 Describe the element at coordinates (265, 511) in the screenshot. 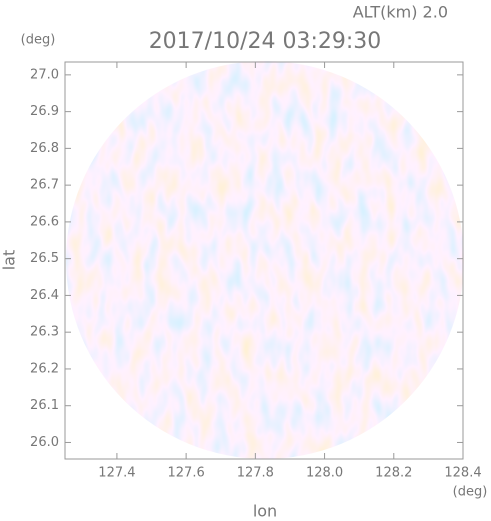

I see `x-axis-label: lon` at that location.